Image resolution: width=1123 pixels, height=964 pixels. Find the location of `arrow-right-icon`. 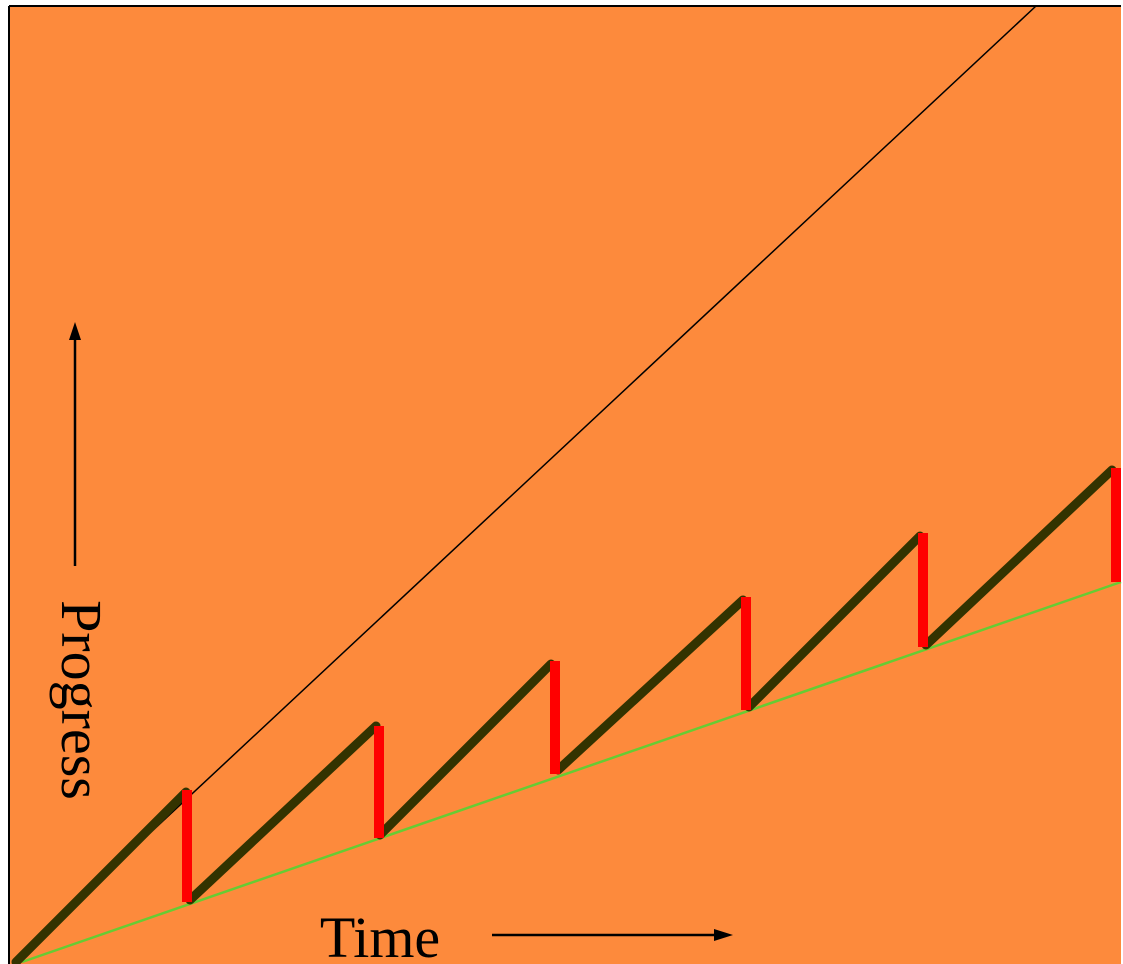

arrow-right-icon is located at coordinates (723, 935).